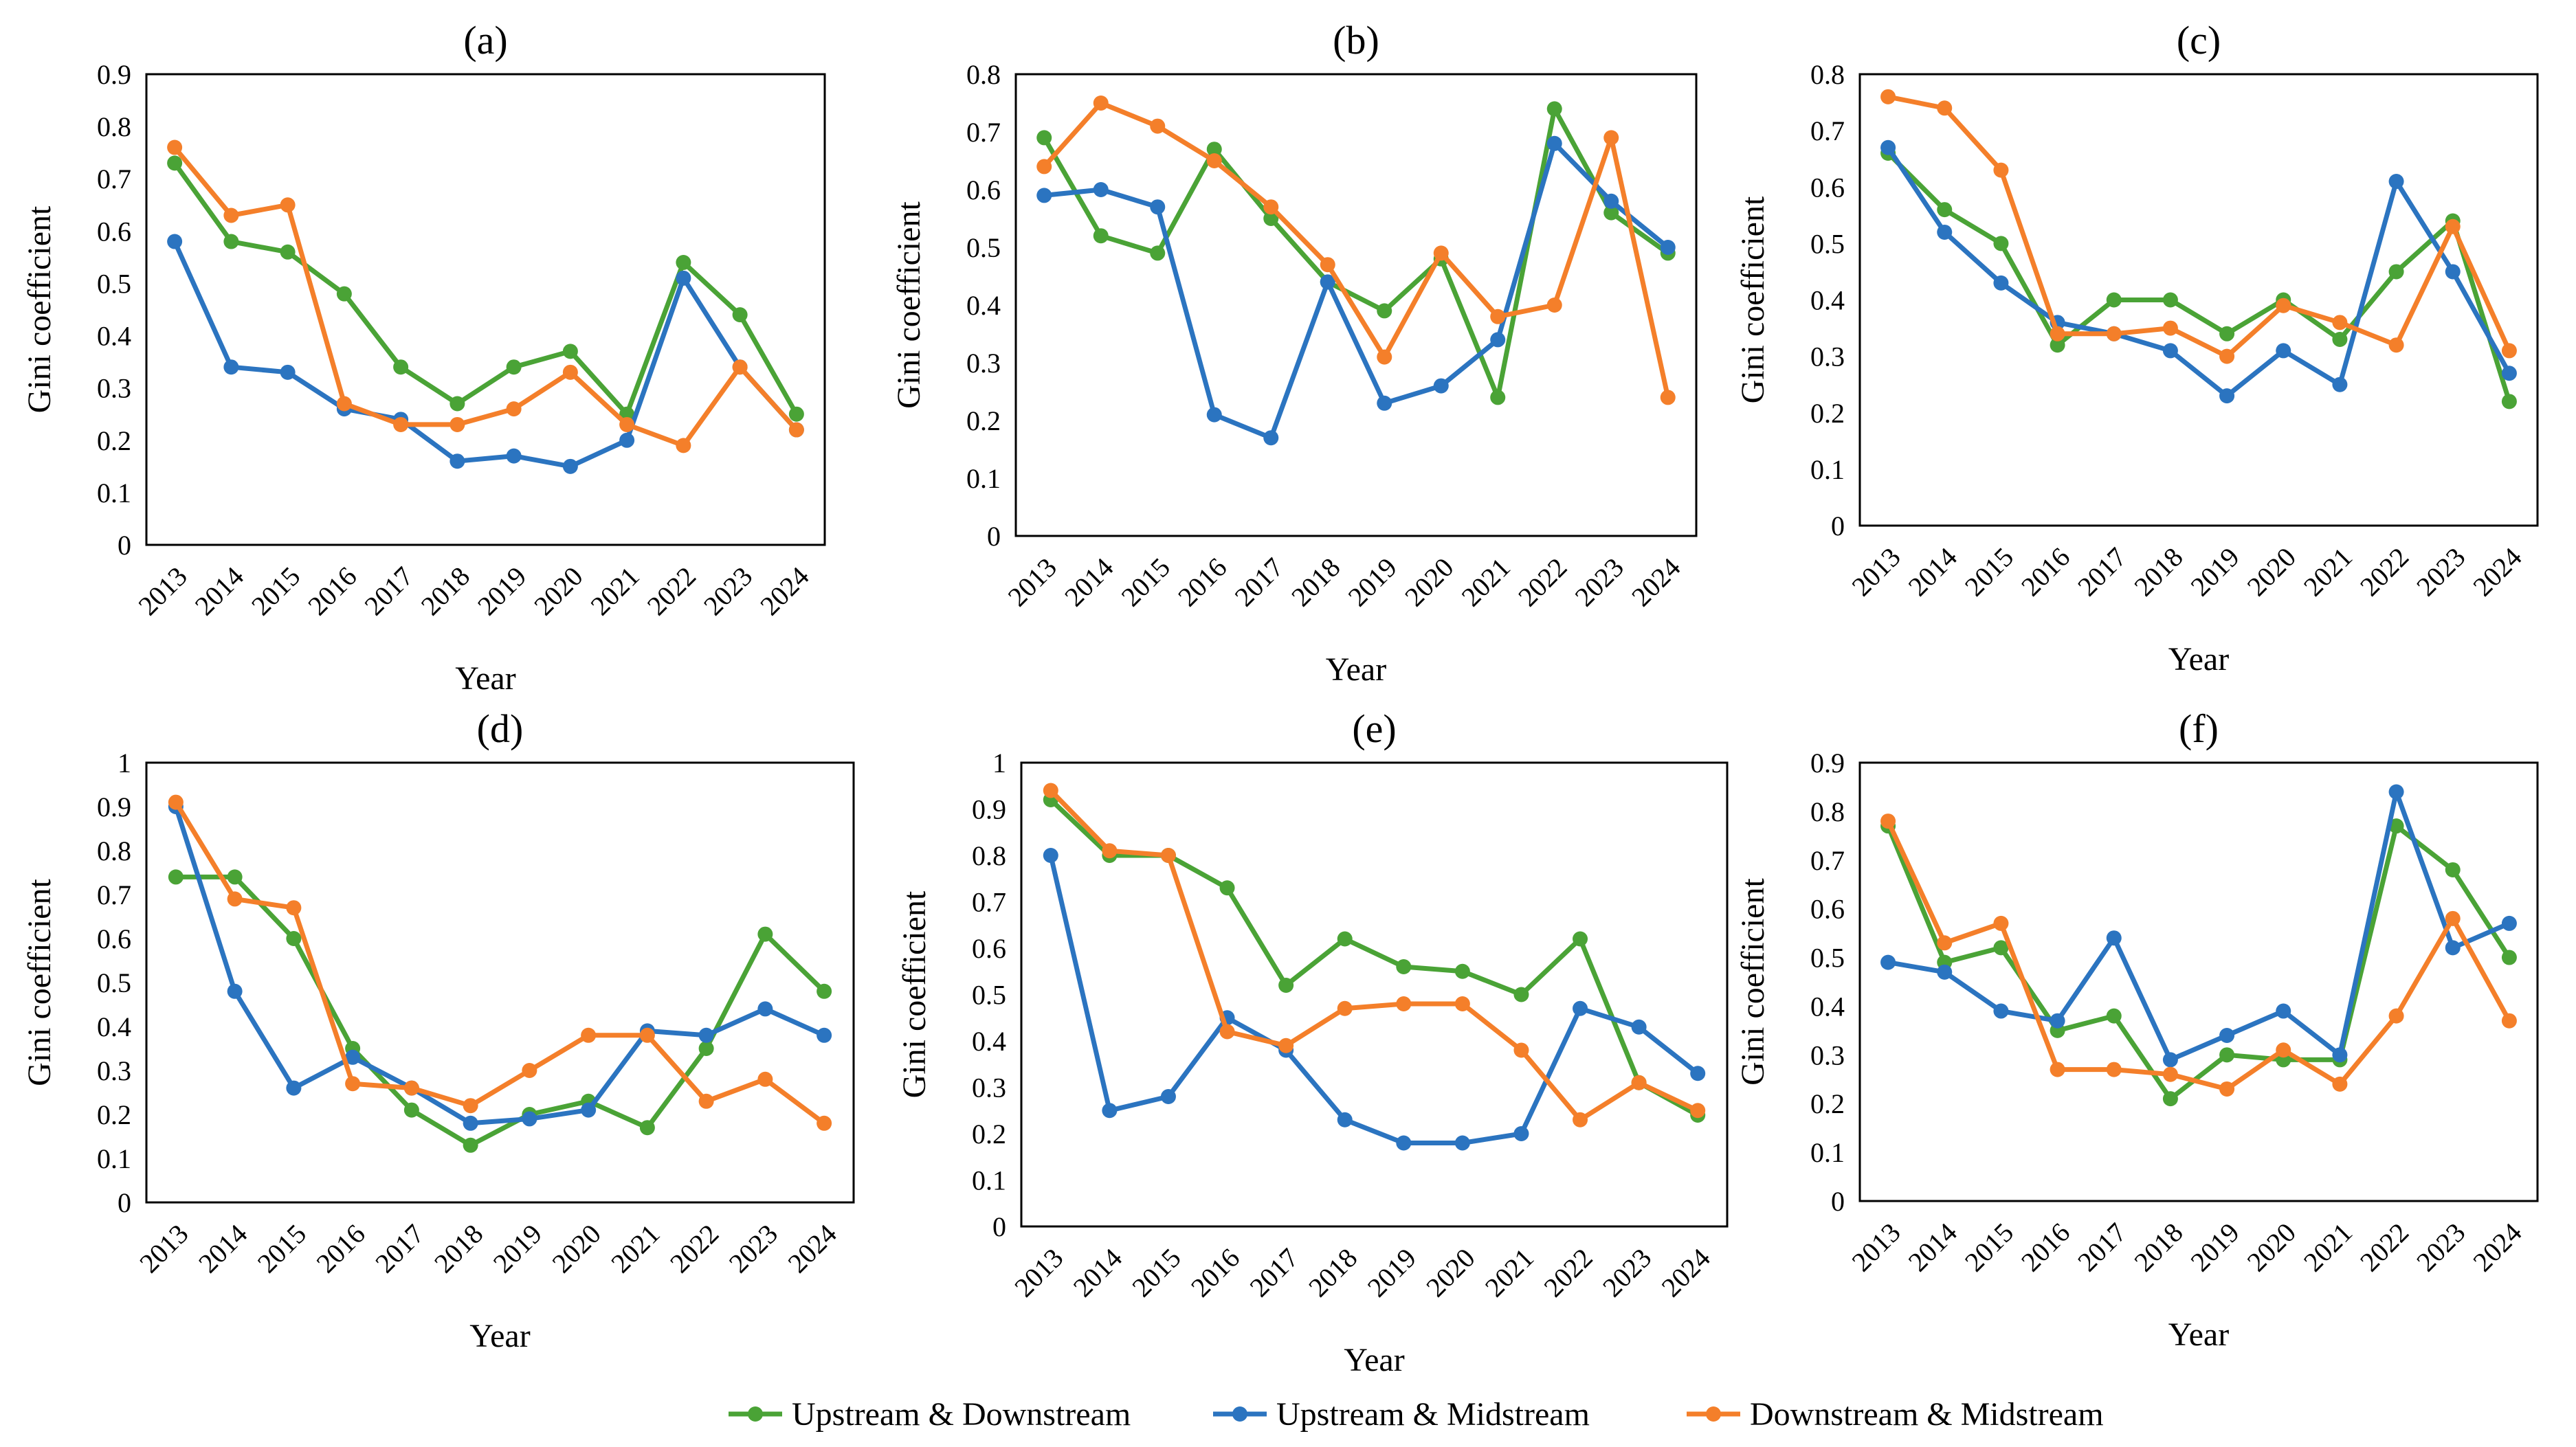  I want to click on y-tick-label: 0.1, so click(989, 1180).